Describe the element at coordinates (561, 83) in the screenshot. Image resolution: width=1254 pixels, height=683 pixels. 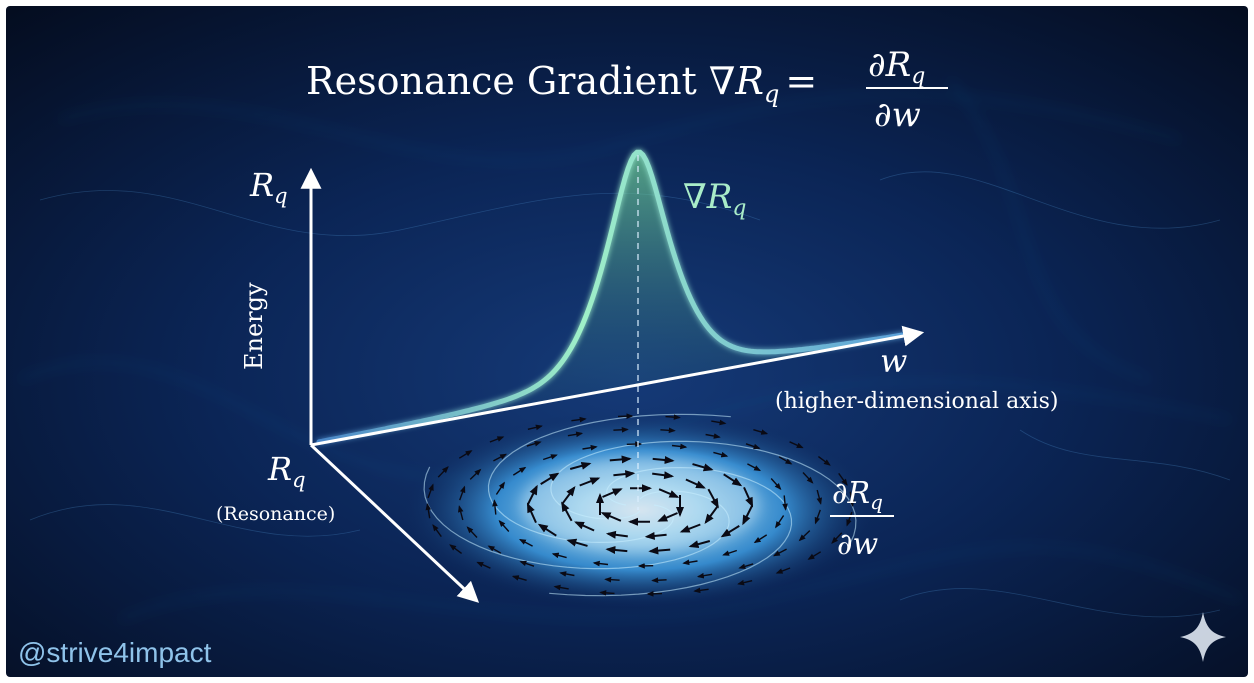
I see `page-title: Resonance Gradient ∇Rq =` at that location.